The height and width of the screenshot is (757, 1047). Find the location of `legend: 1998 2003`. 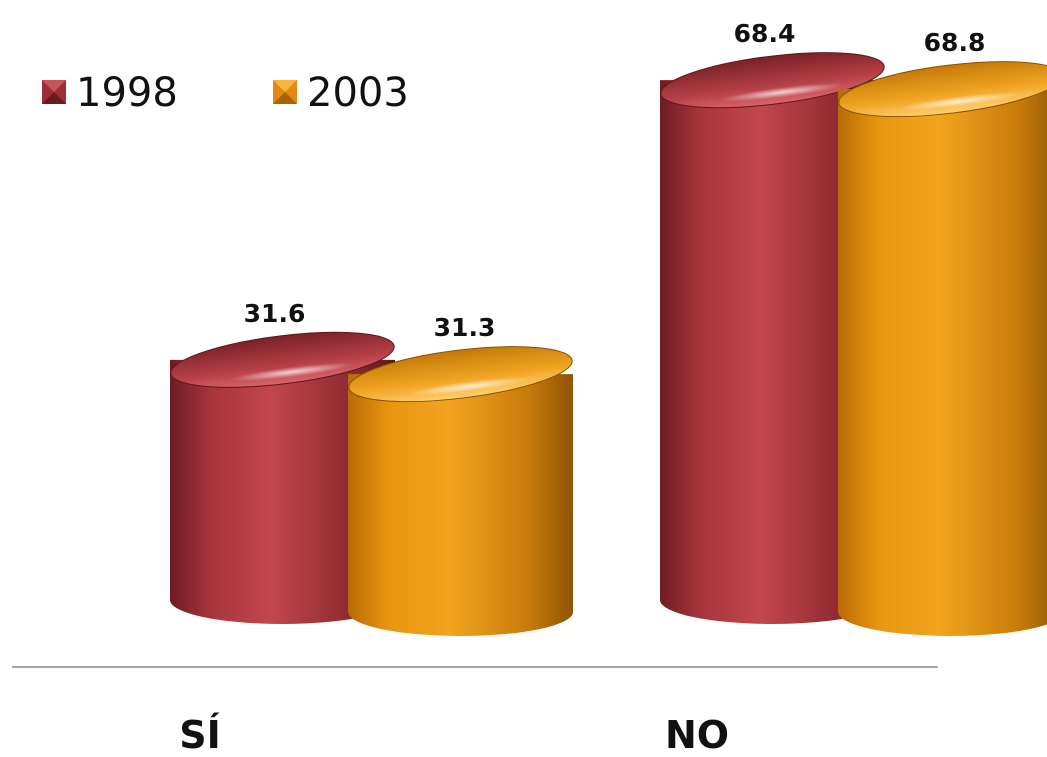

legend: 1998 2003 is located at coordinates (225, 93).